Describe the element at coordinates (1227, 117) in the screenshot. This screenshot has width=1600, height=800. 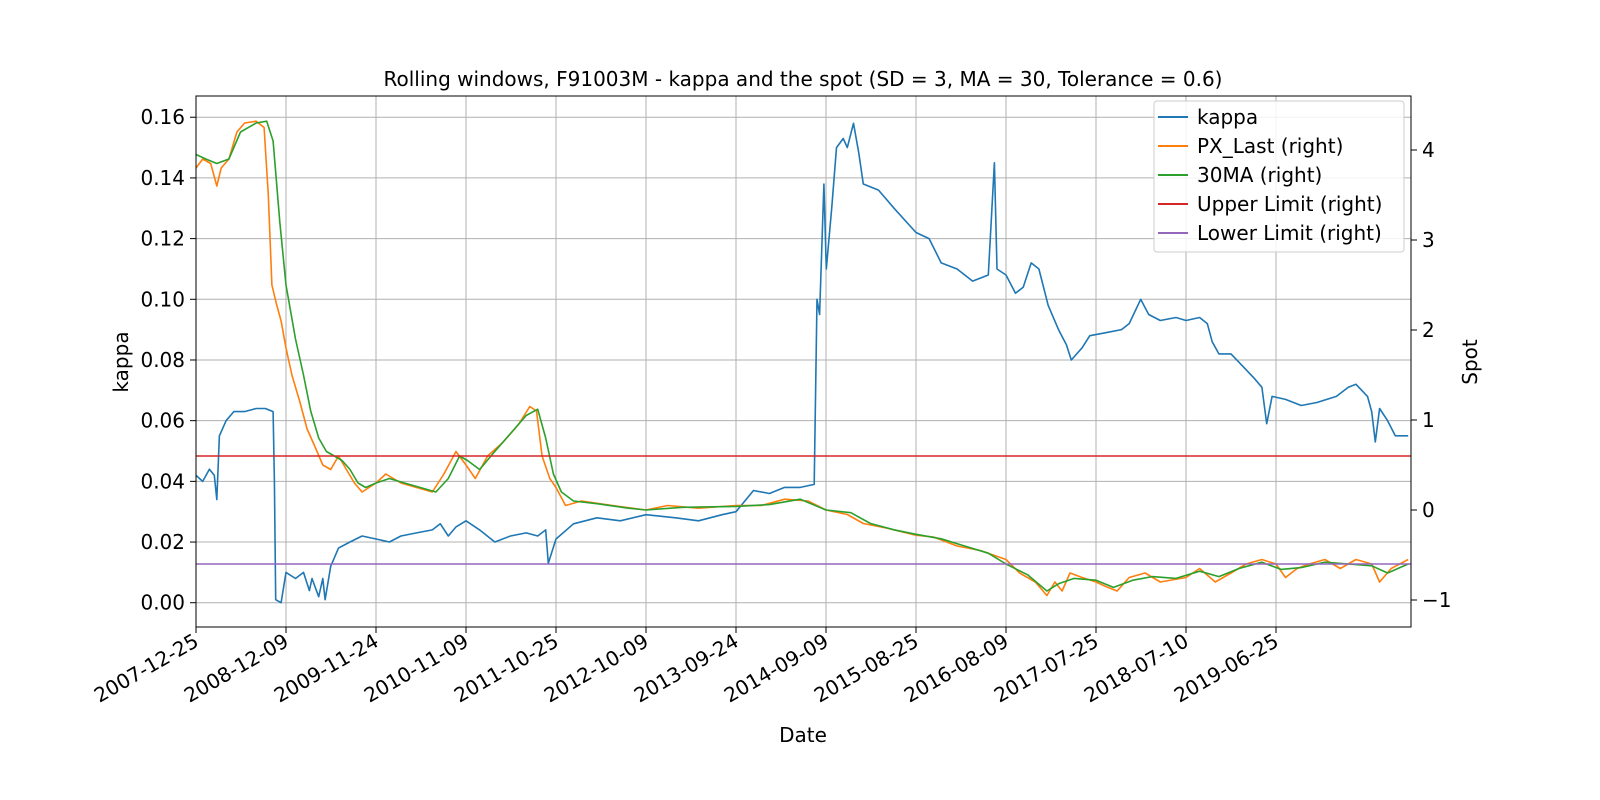
I see `legend-label: kappa` at that location.